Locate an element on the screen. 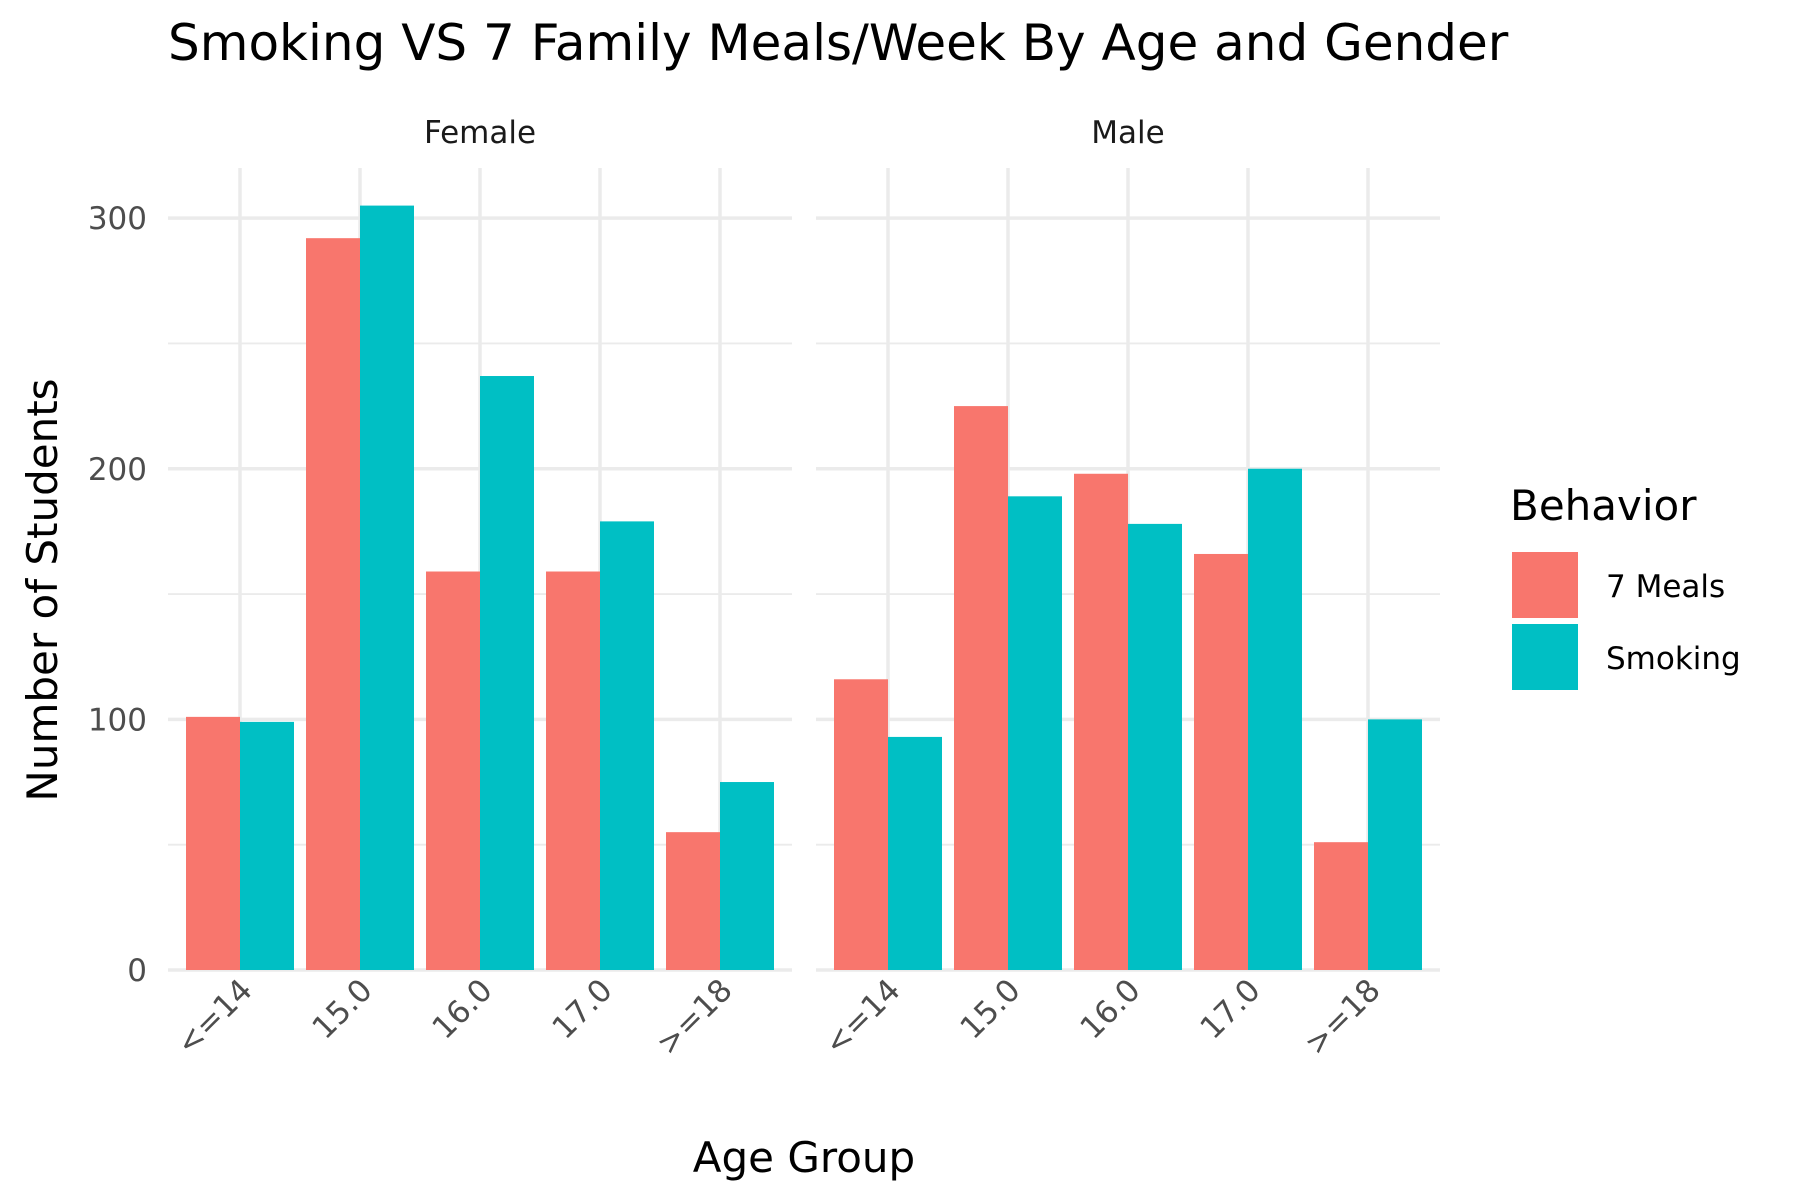 The image size is (1800, 1200). y-tick-labels: 0 100 200 300 is located at coordinates (117, 595).